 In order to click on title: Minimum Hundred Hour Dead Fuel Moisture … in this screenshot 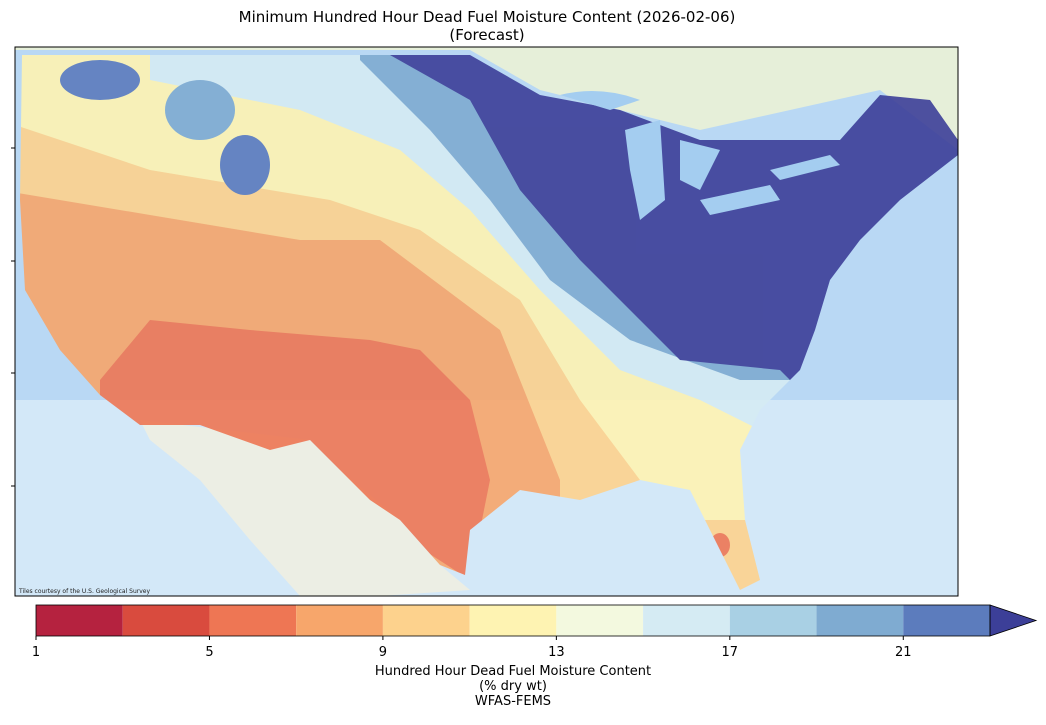, I will do `click(487, 17)`.